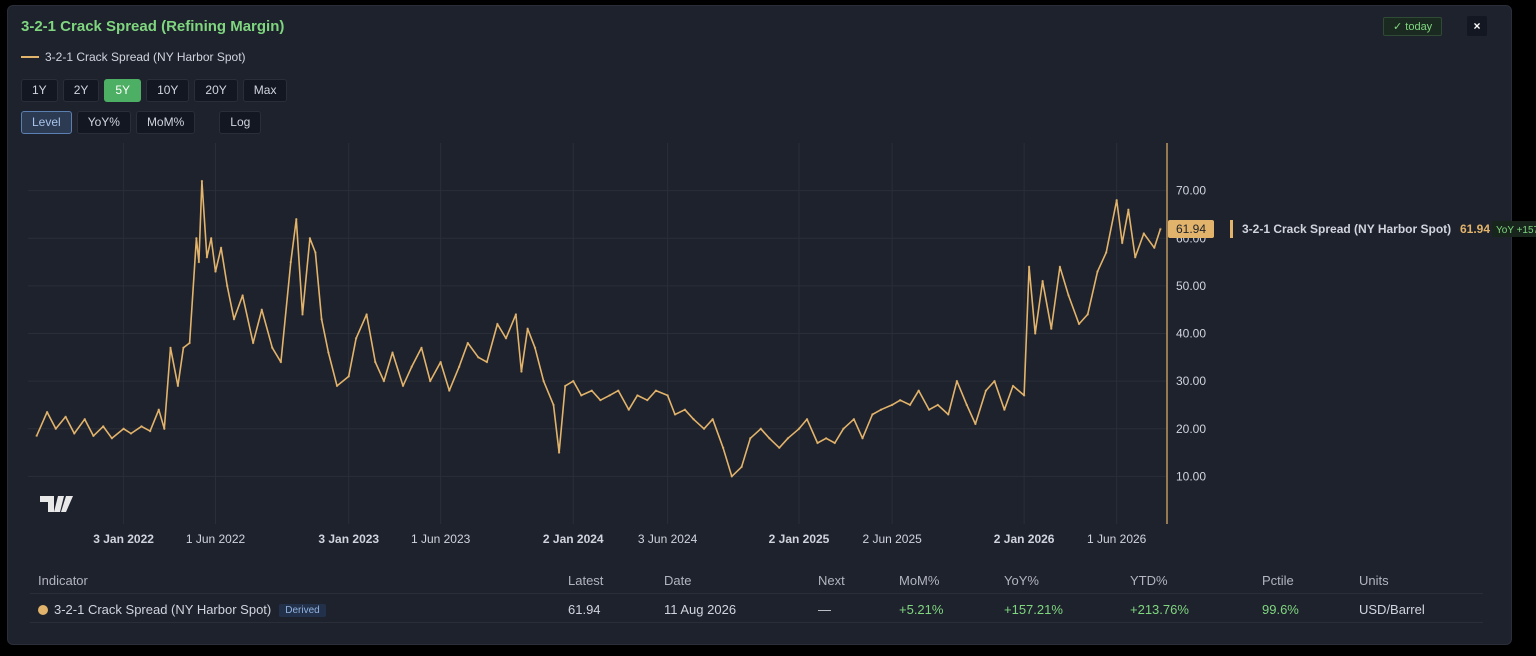 This screenshot has width=1536, height=656. I want to click on mode-button-level: Level, so click(46, 122).